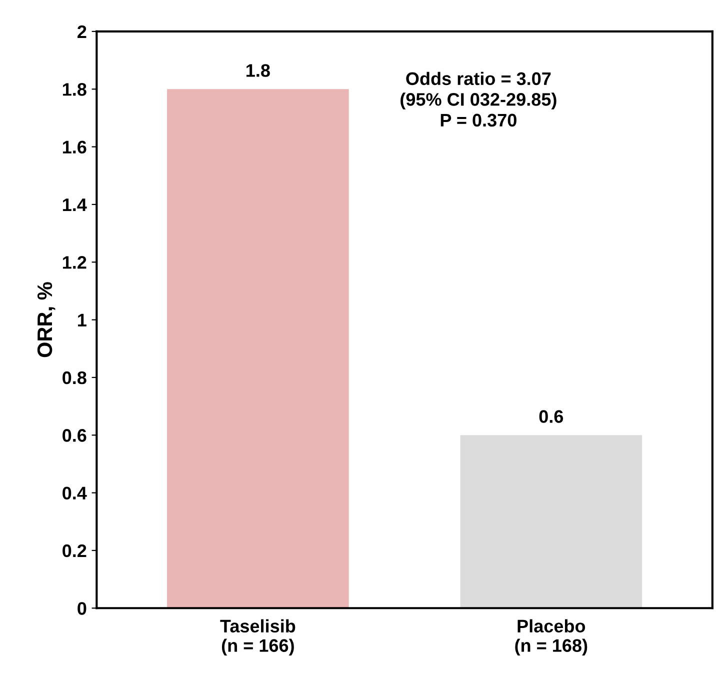  What do you see at coordinates (82, 608) in the screenshot?
I see `y-tick-label: 0` at bounding box center [82, 608].